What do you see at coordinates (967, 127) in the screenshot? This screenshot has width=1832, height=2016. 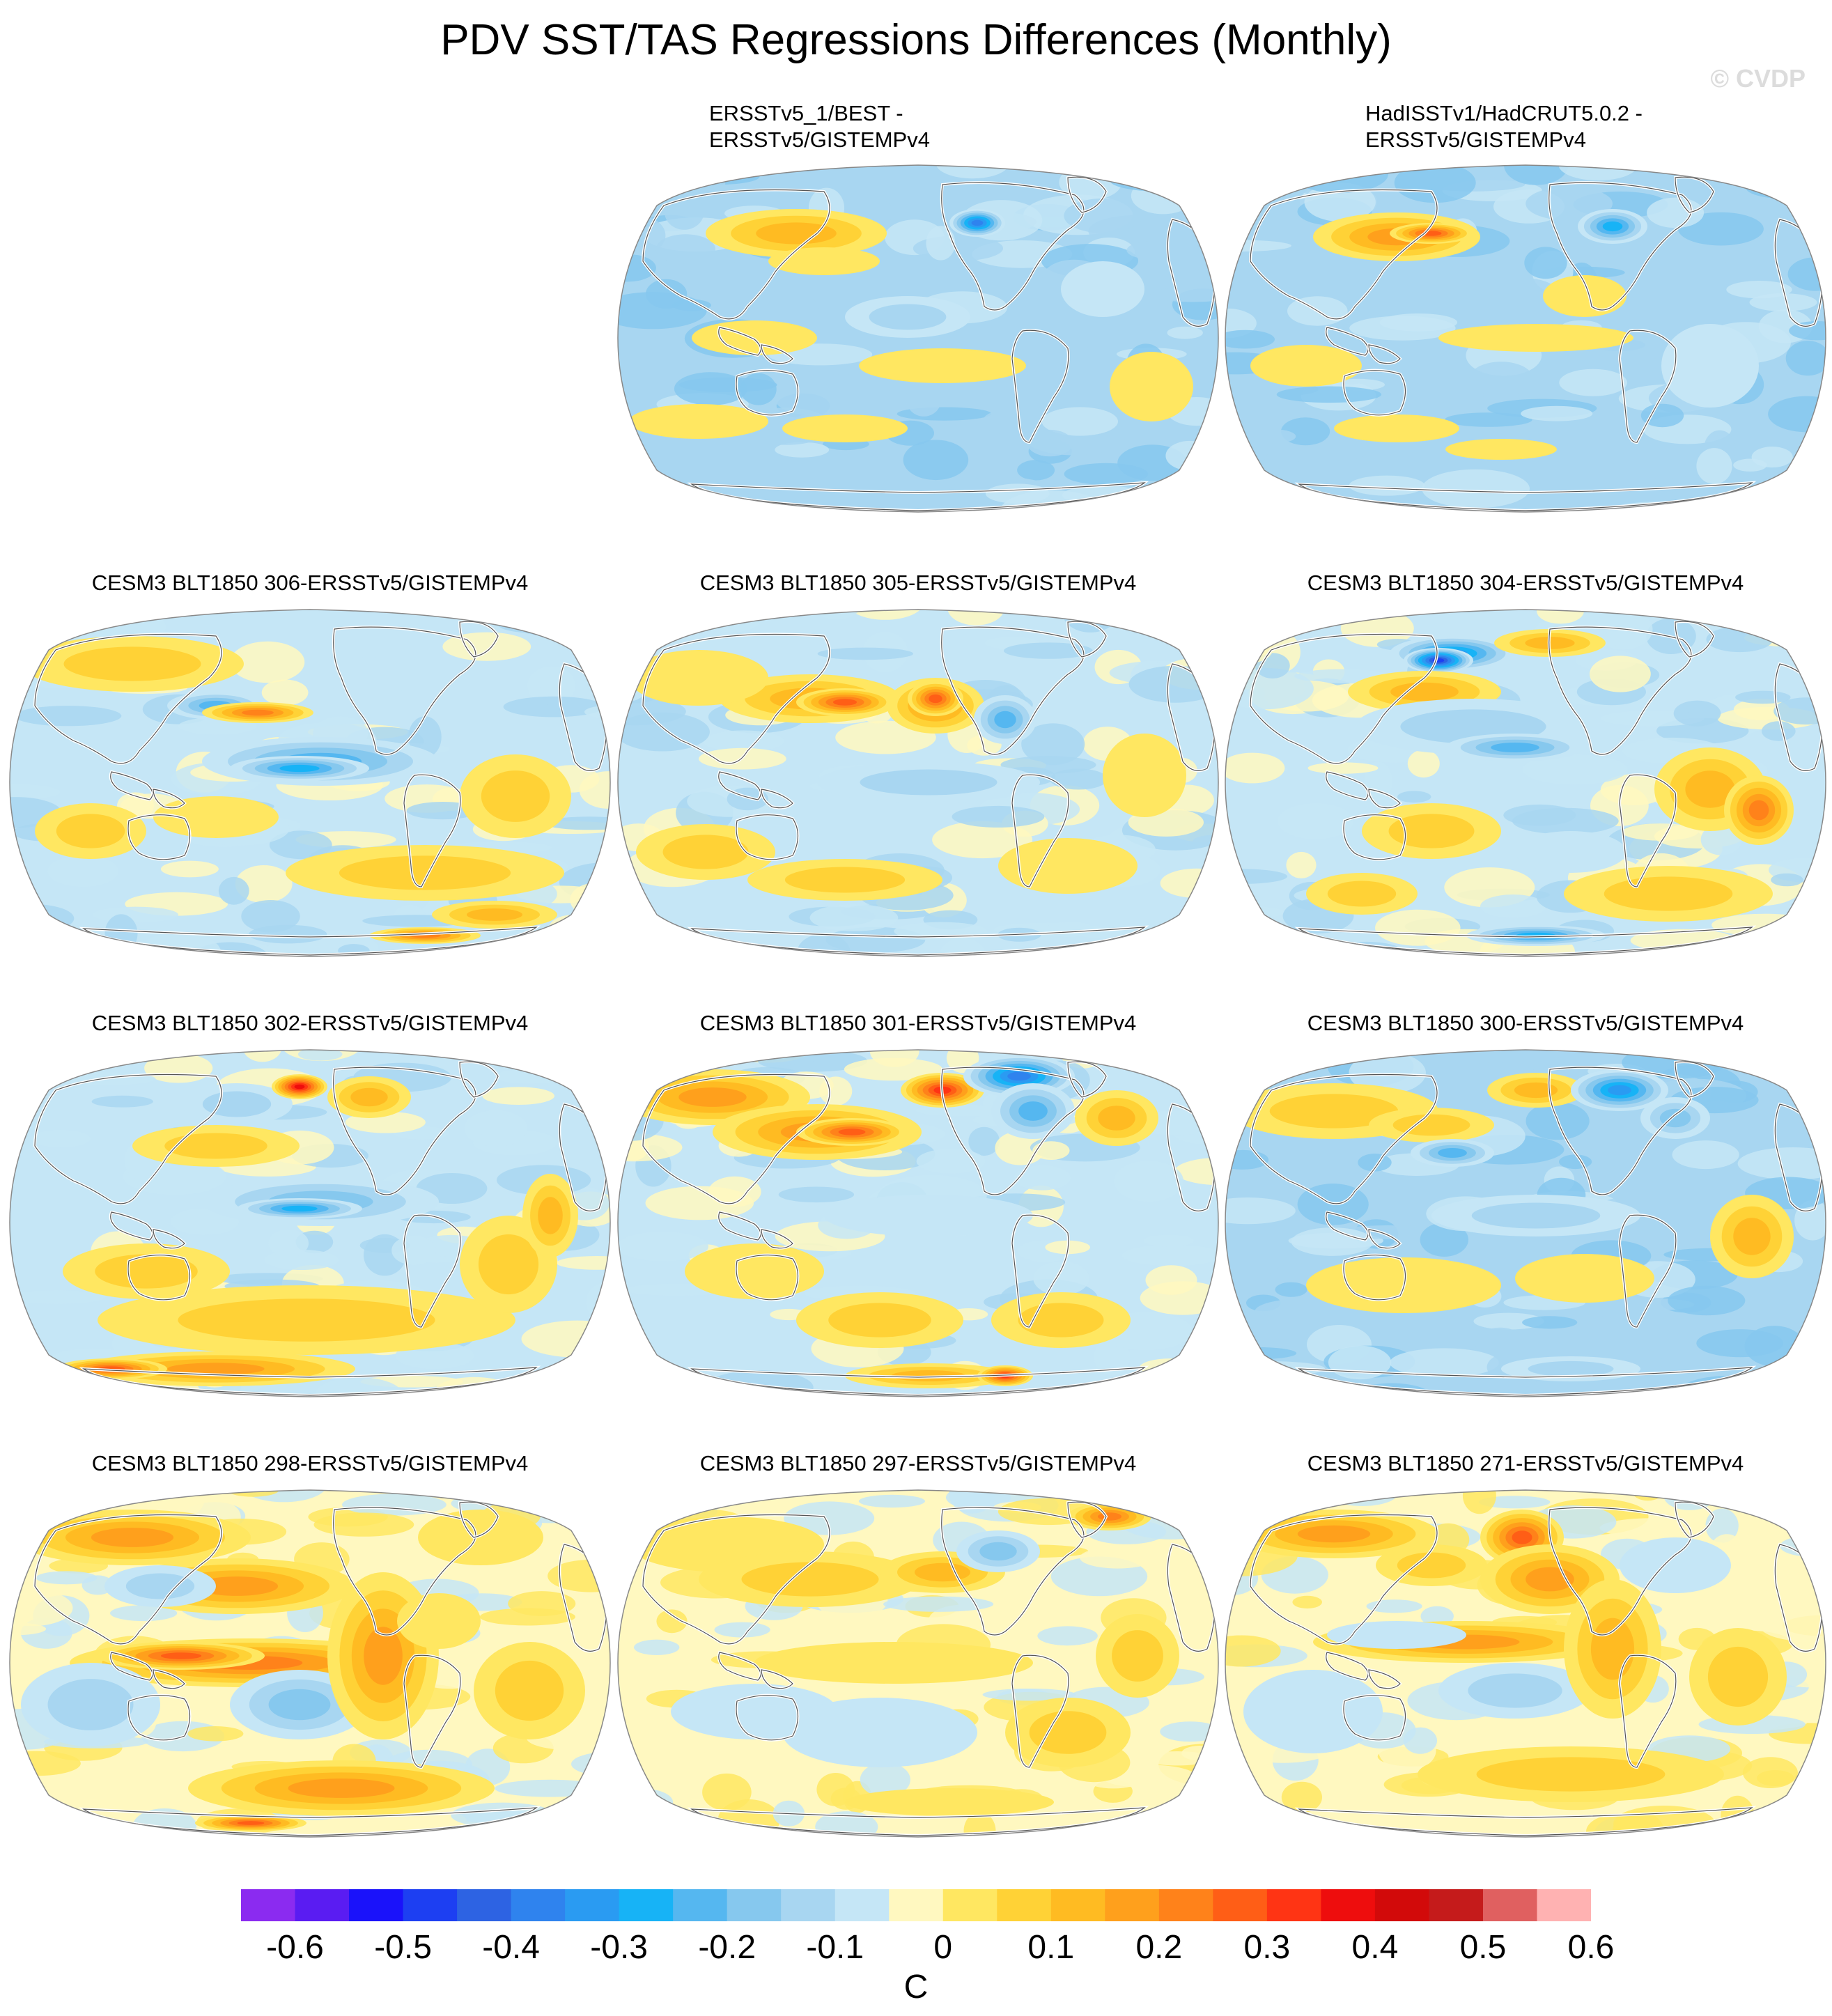 I see `panel-title: ERSSTv5_1/BEST - ERSSTv5/GISTEMPv4` at bounding box center [967, 127].